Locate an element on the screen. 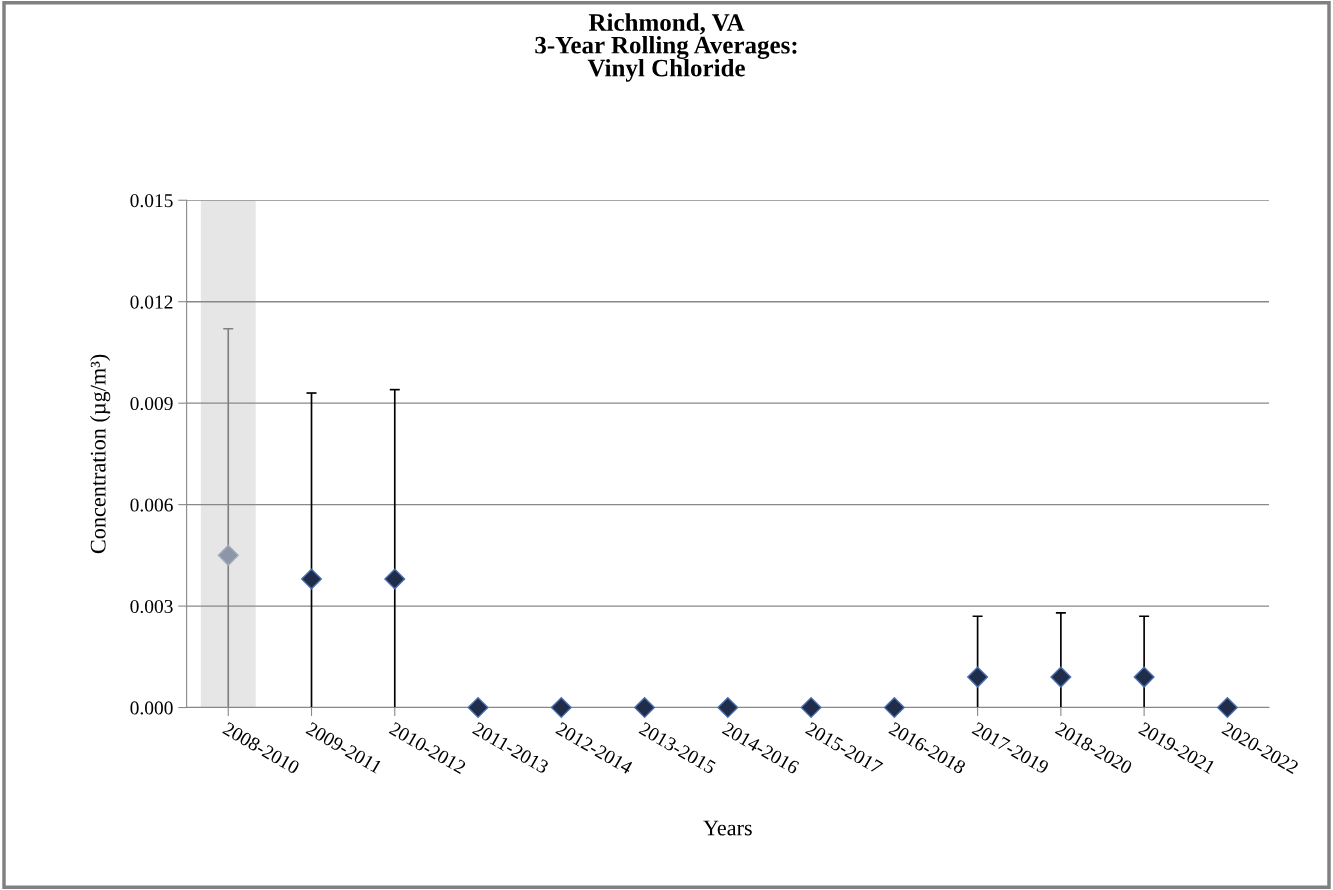 The image size is (1333, 890). y-tick-label: 0.009 is located at coordinates (151, 403).